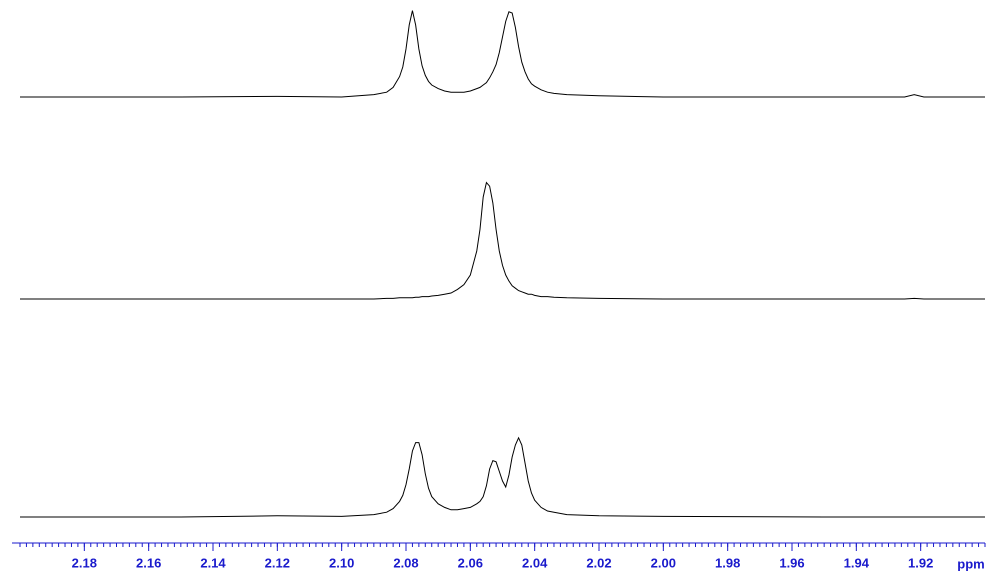 This screenshot has width=1000, height=583. Describe the element at coordinates (213, 562) in the screenshot. I see `x-tick-label: 2.14` at that location.